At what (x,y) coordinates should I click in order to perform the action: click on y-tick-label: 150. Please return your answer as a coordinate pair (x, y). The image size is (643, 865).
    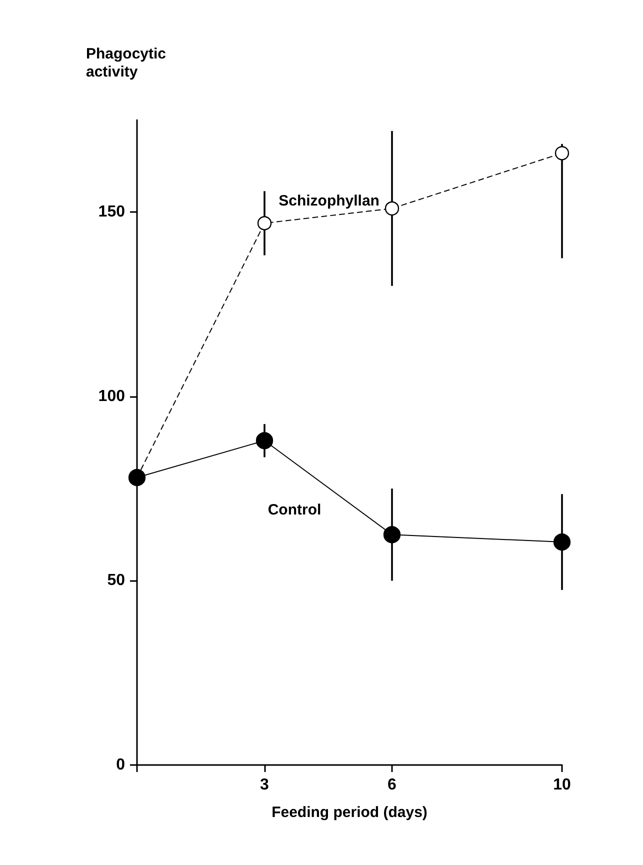
    Looking at the image, I should click on (112, 212).